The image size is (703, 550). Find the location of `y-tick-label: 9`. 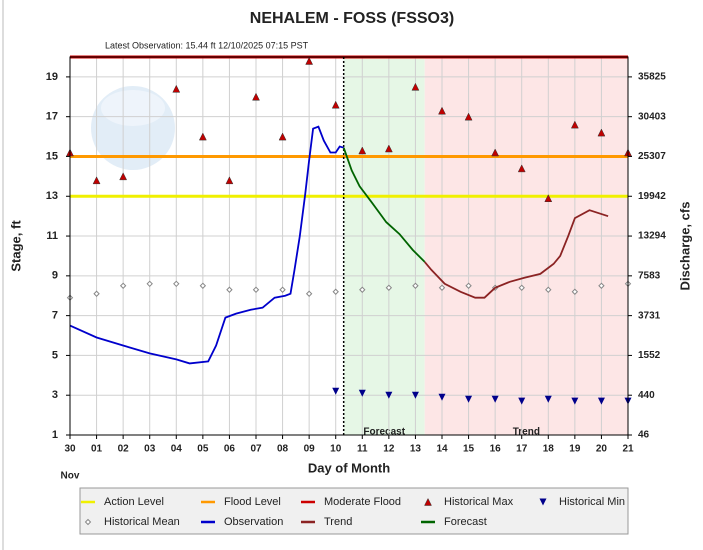

y-tick-label: 9 is located at coordinates (55, 276).